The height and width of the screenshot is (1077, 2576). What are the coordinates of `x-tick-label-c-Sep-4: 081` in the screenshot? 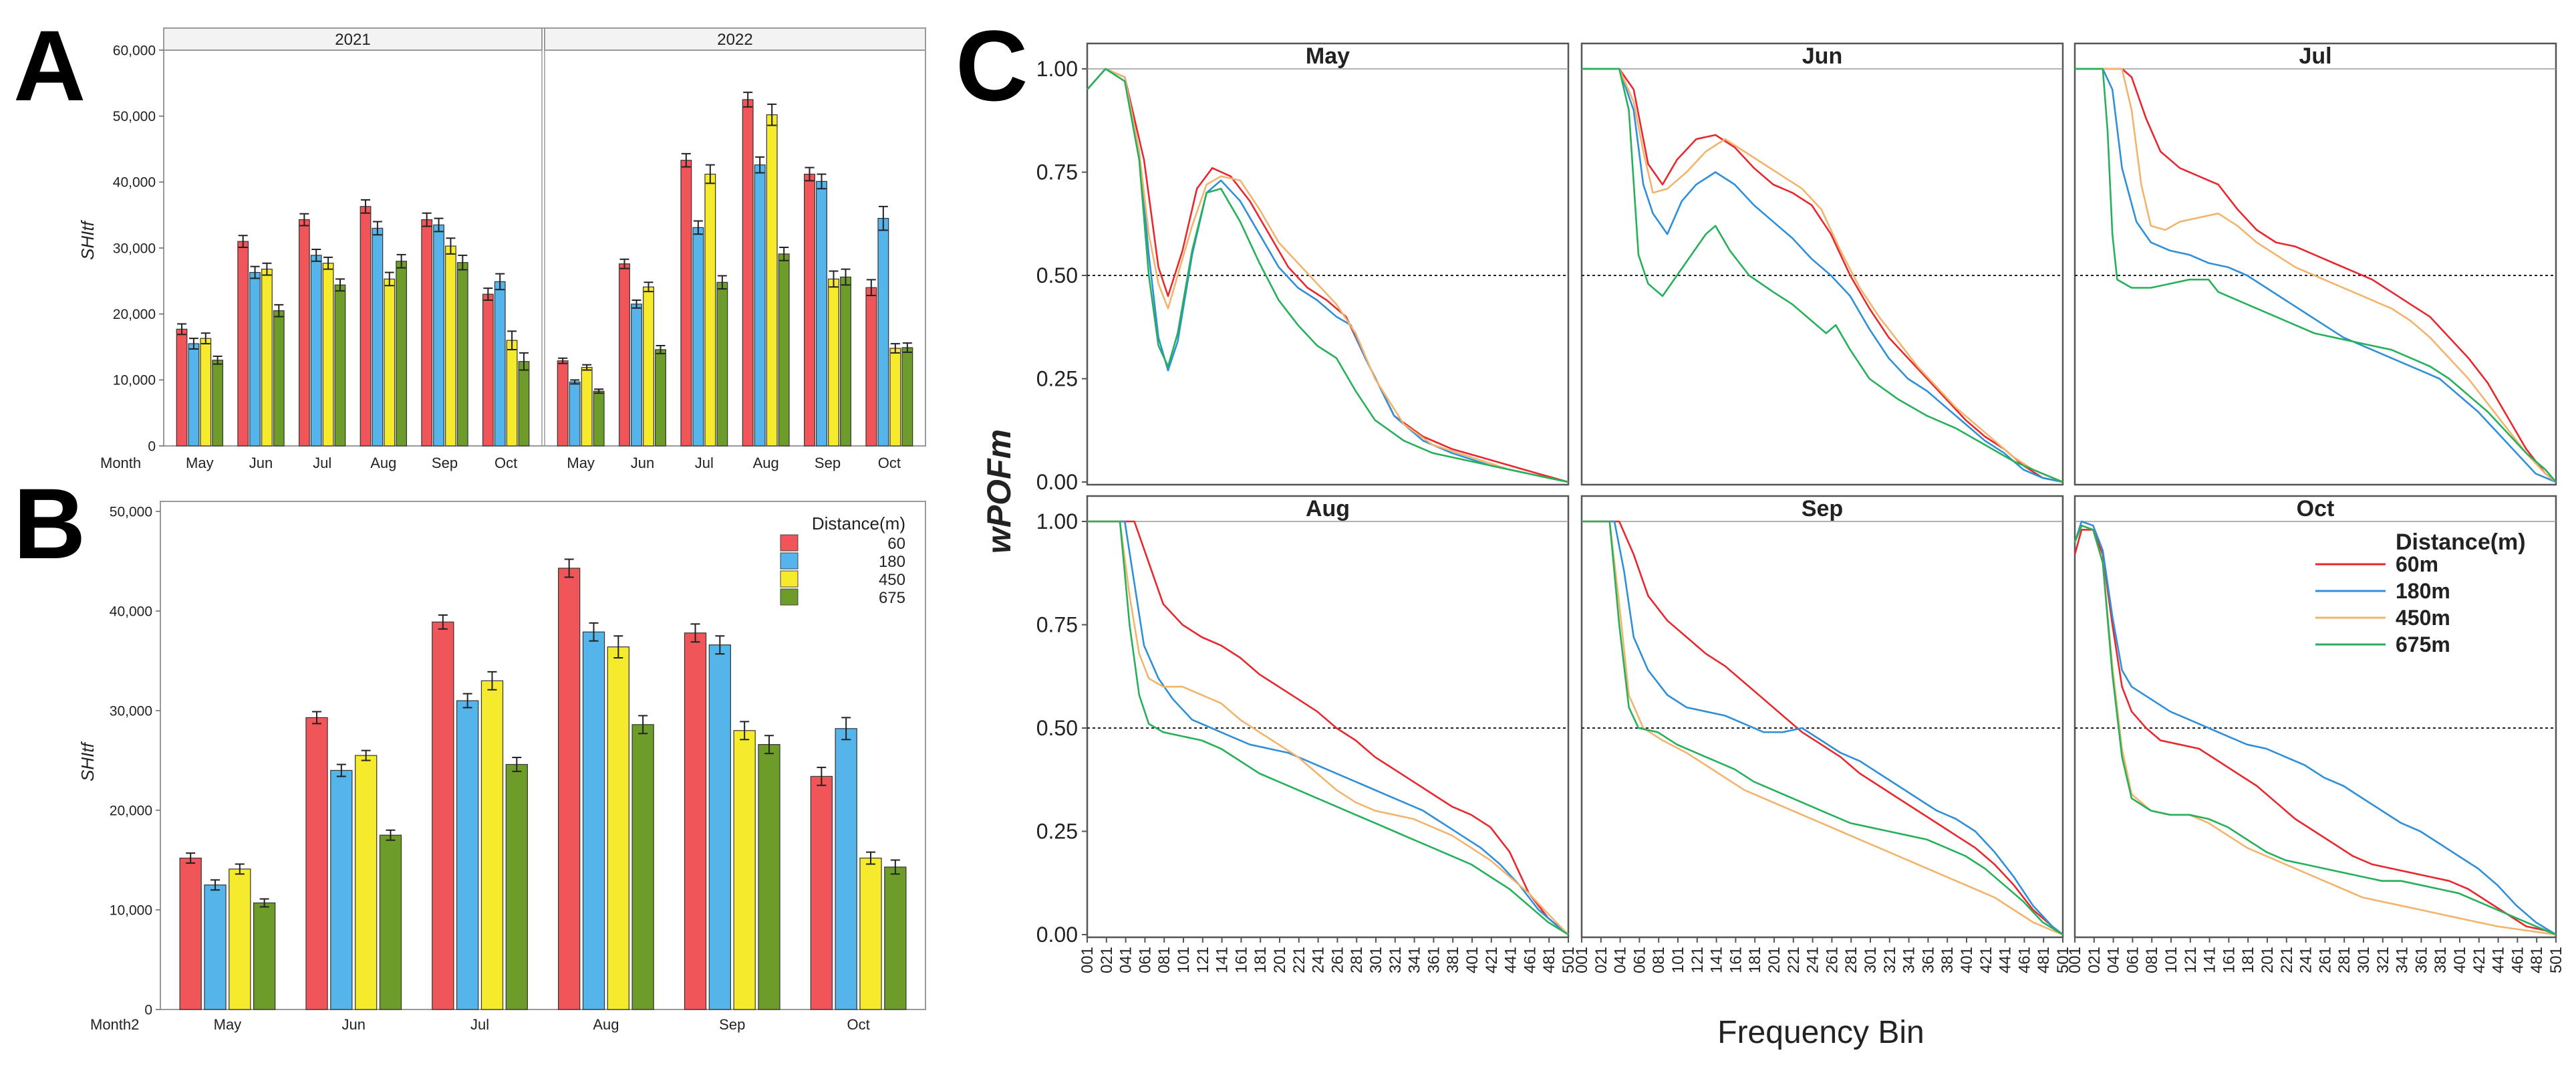 It's located at (1659, 960).